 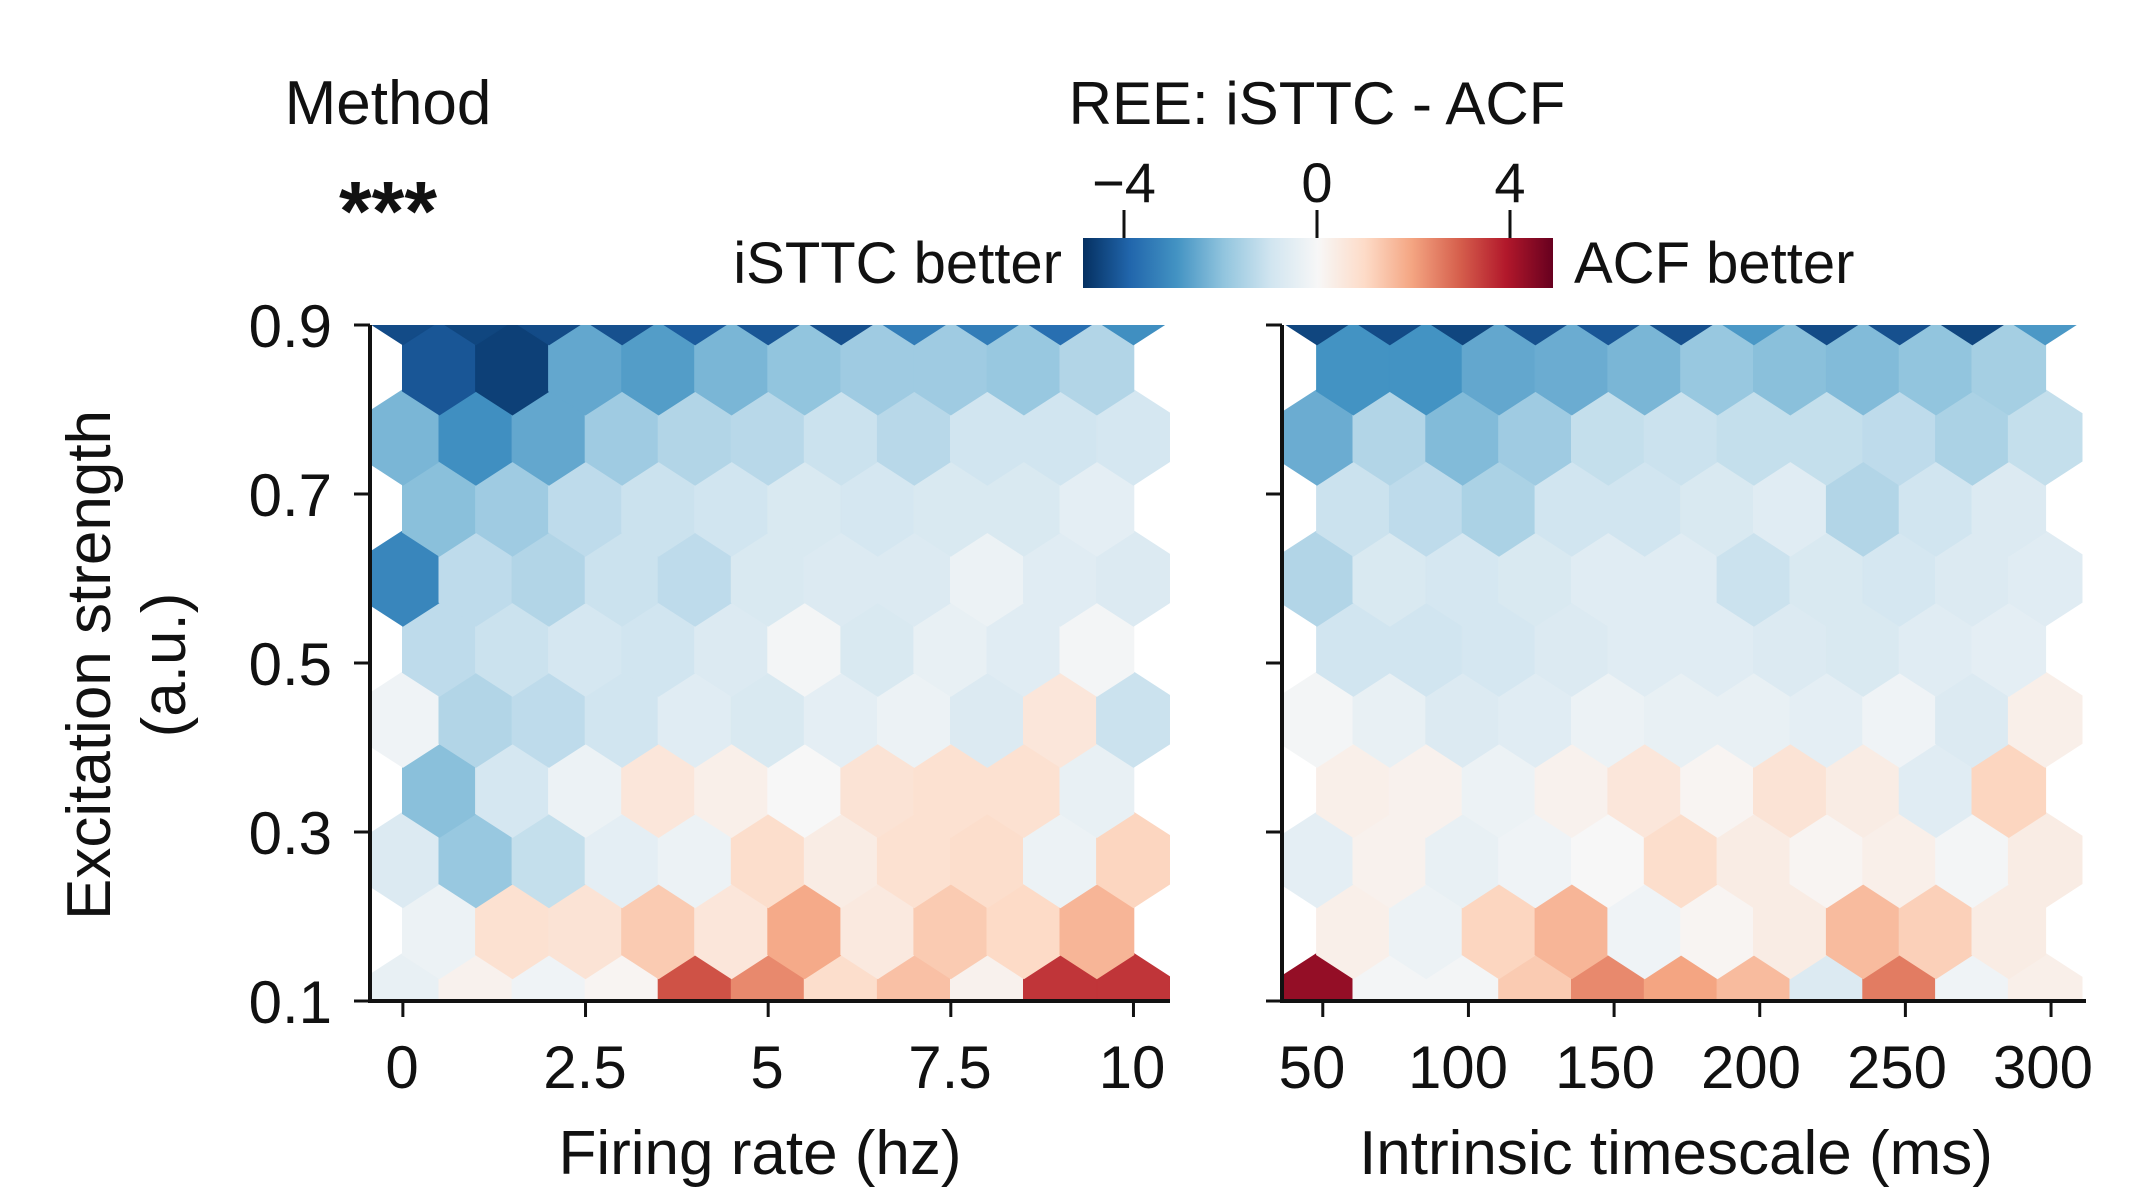 What do you see at coordinates (1133, 335) in the screenshot?
I see `left-hexbin-r10-c10` at bounding box center [1133, 335].